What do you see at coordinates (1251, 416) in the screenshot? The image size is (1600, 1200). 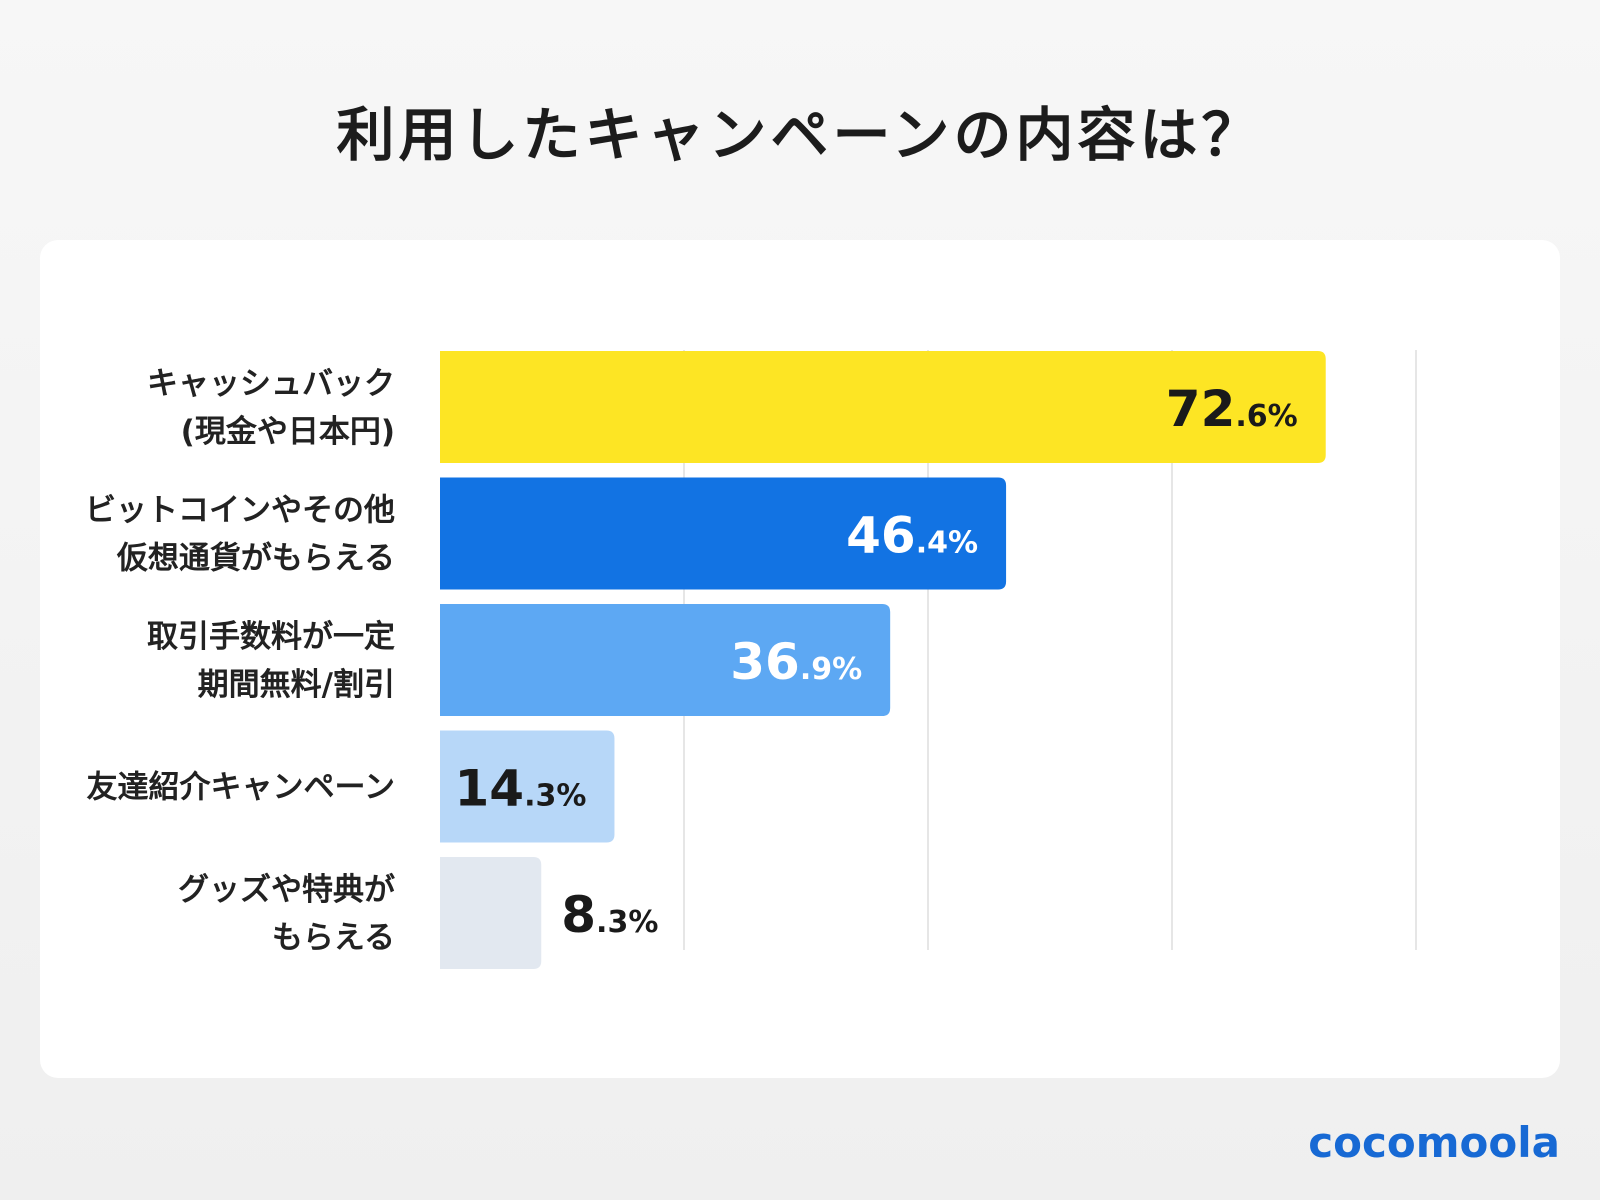 I see `value-label-decimal: .6` at bounding box center [1251, 416].